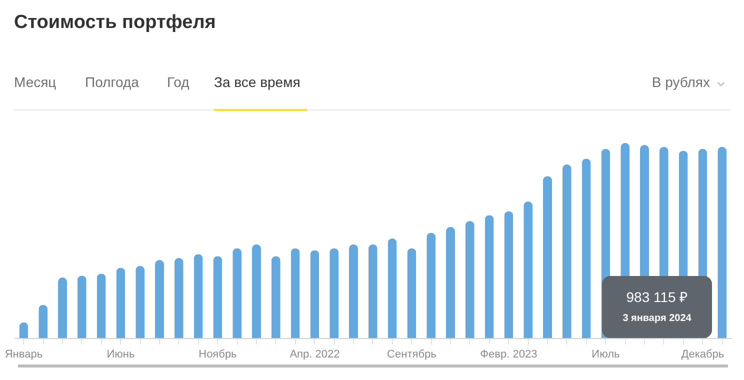 The height and width of the screenshot is (380, 744). Describe the element at coordinates (218, 354) in the screenshot. I see `x-tick-label: Ноябрь` at that location.